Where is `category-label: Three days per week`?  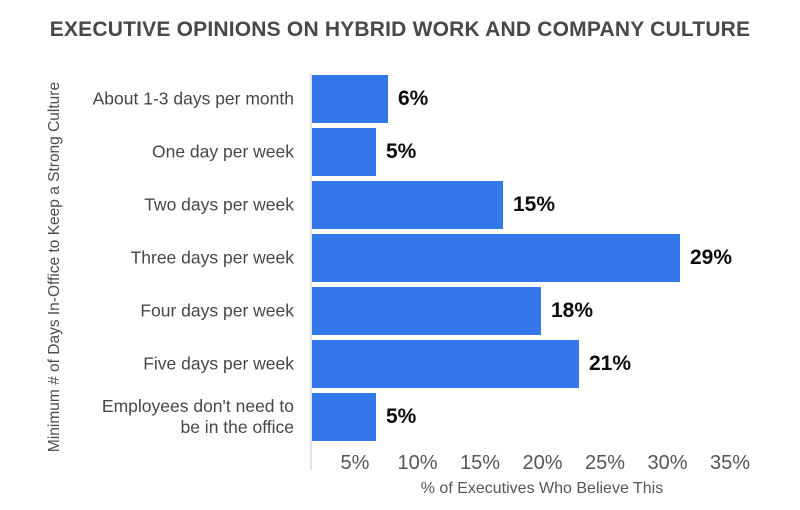
category-label: Three days per week is located at coordinates (212, 257).